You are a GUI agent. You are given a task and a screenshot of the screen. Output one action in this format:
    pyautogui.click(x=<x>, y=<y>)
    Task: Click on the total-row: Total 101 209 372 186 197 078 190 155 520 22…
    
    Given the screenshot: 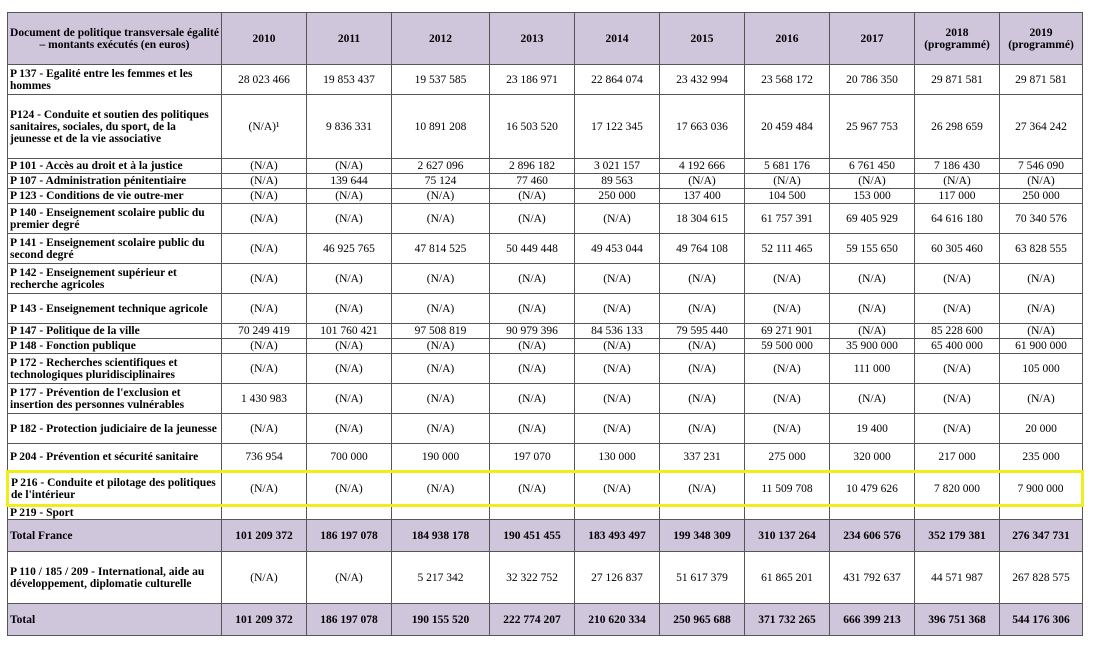 What is the action you would take?
    pyautogui.click(x=545, y=619)
    